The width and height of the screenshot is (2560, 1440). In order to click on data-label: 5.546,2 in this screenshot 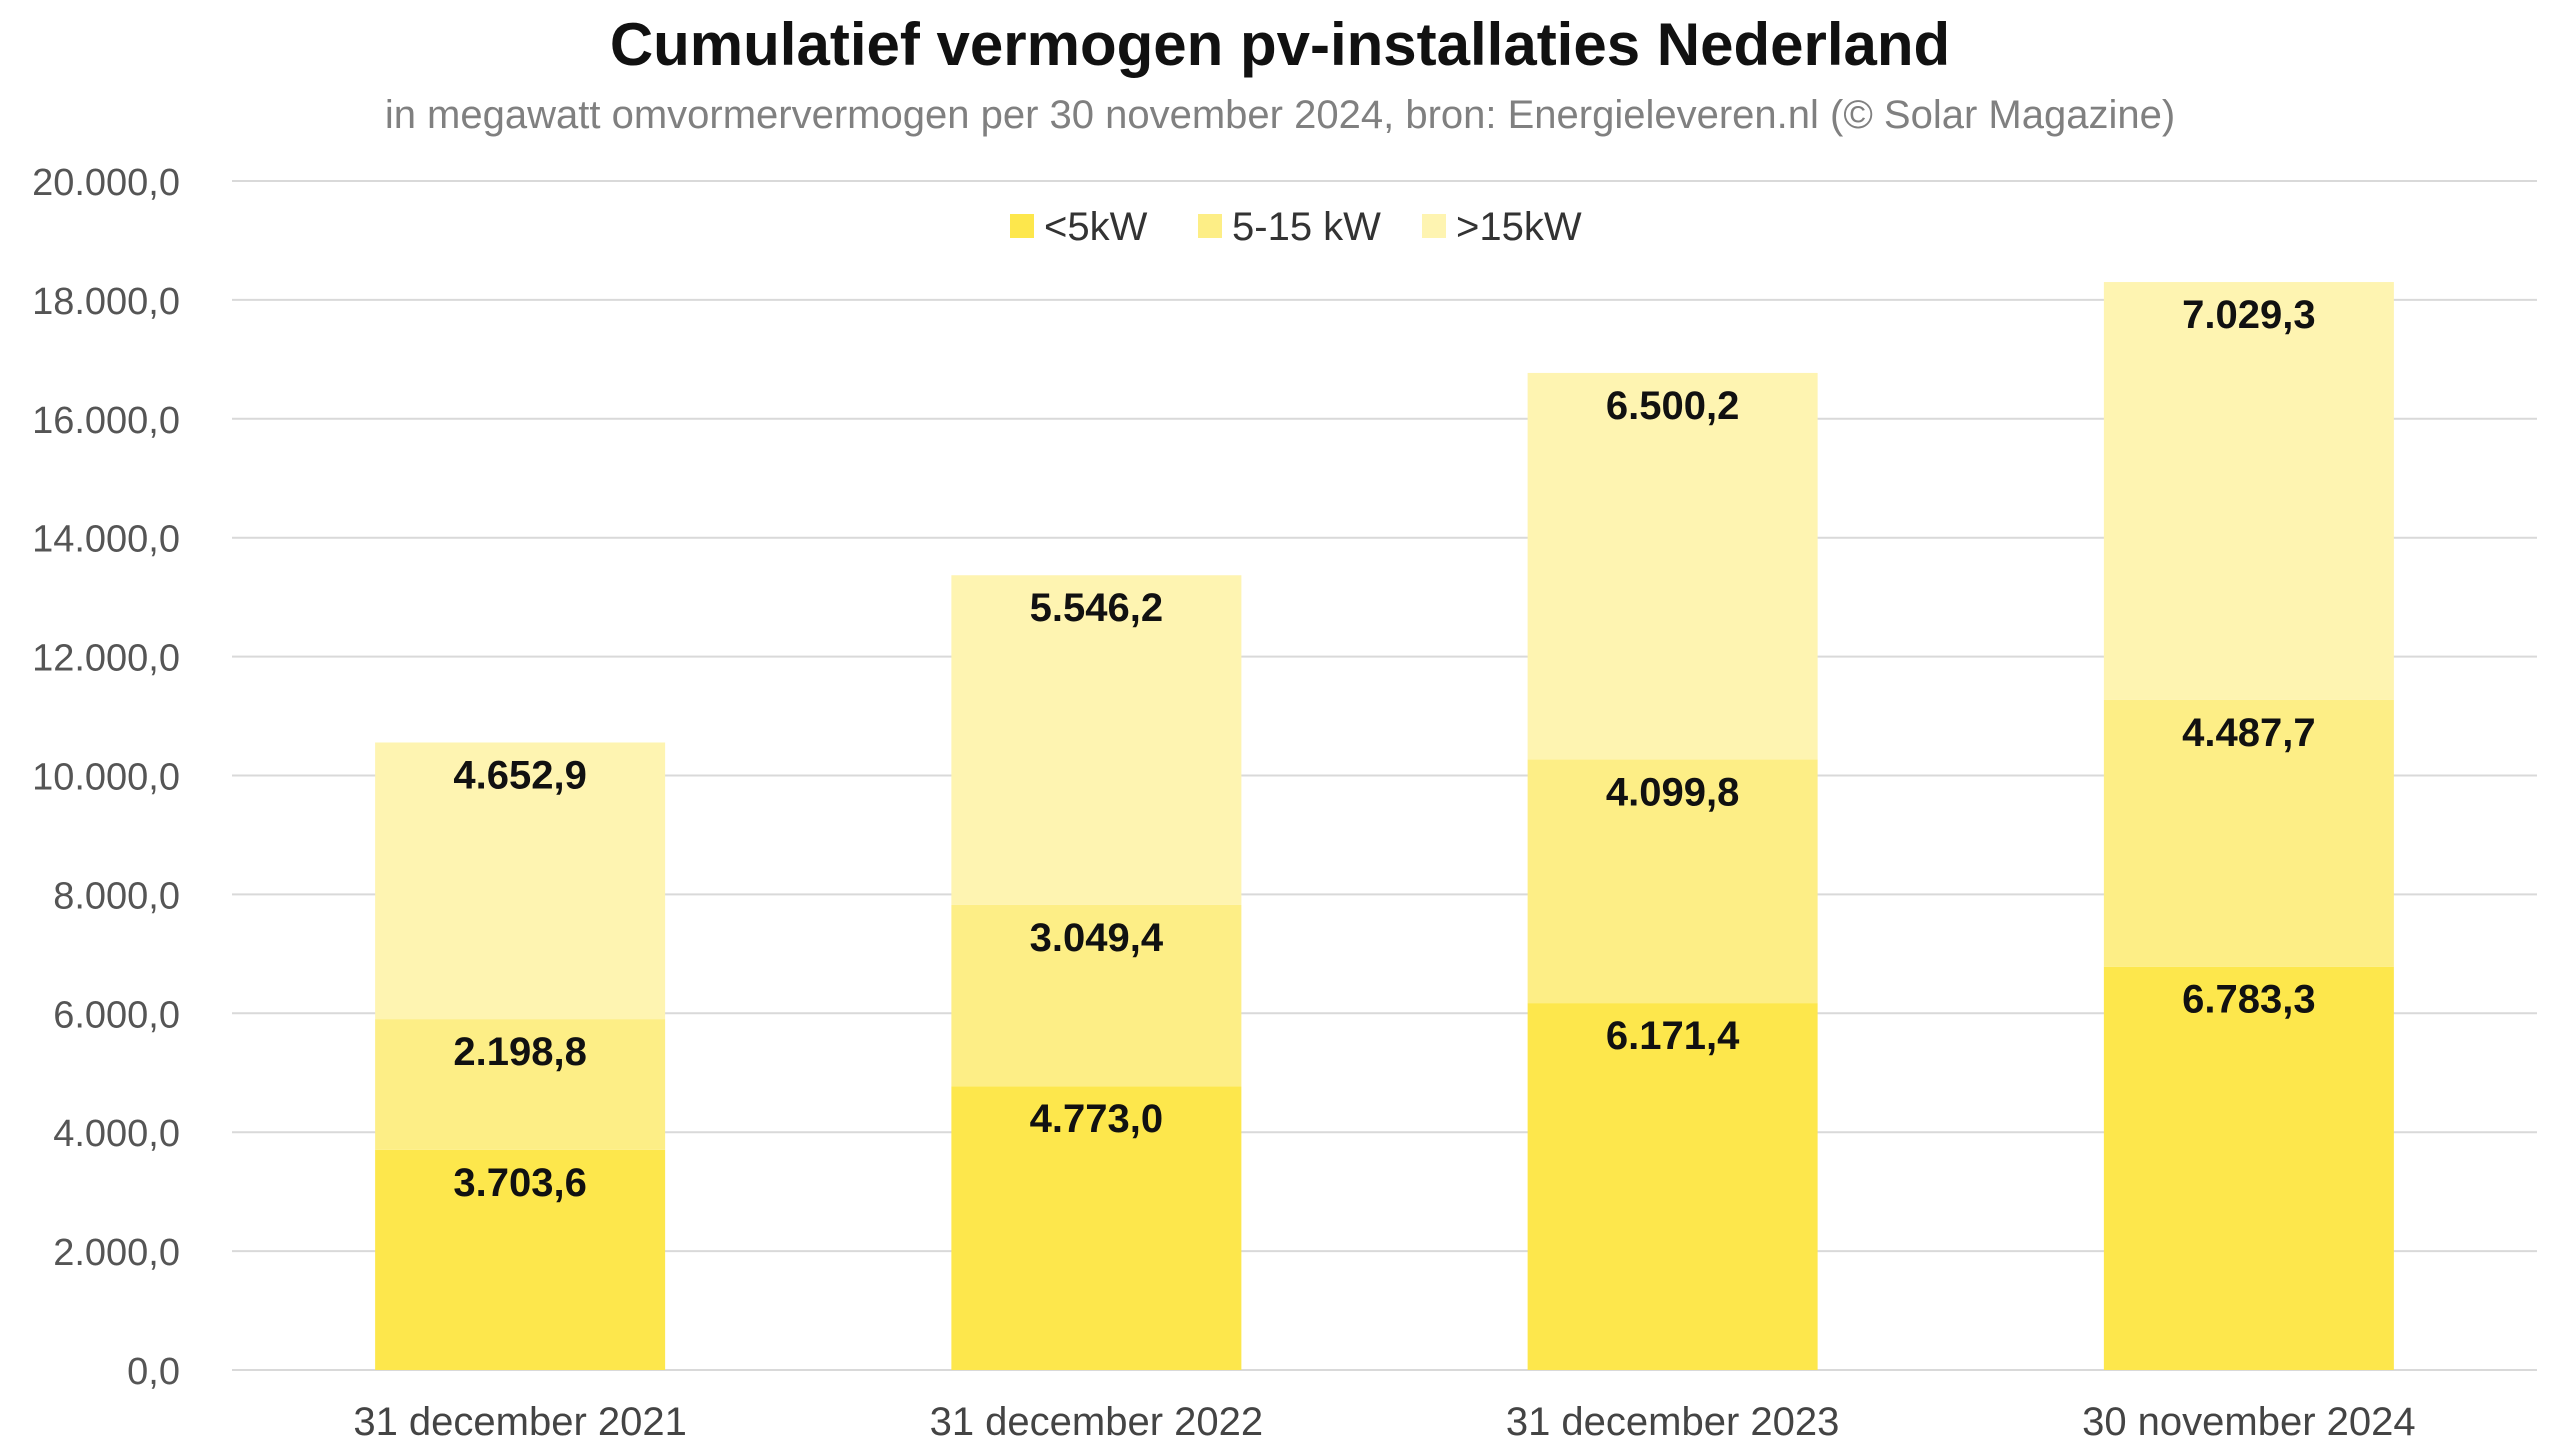, I will do `click(1096, 608)`.